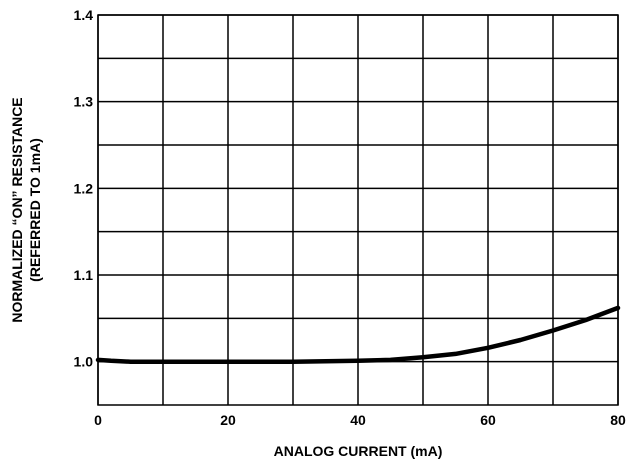 This screenshot has width=626, height=466. Describe the element at coordinates (488, 420) in the screenshot. I see `x-tick-label: 60` at that location.